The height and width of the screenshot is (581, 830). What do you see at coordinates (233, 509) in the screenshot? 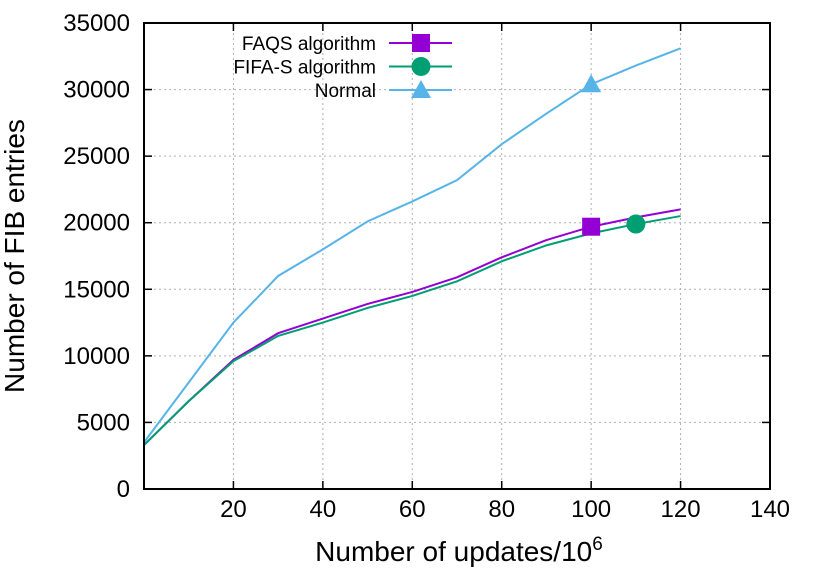
I see `x-tick-label: 20` at bounding box center [233, 509].